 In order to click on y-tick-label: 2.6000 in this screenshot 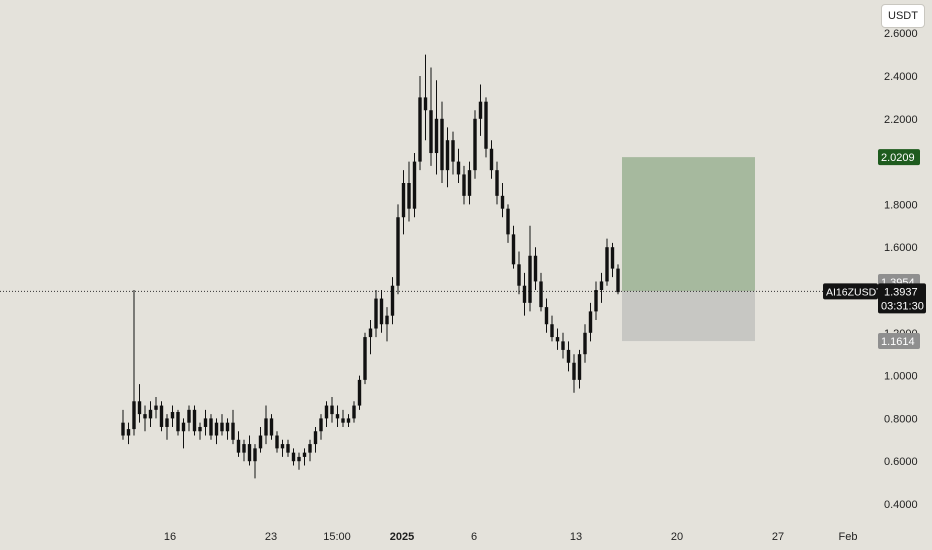, I will do `click(901, 34)`.